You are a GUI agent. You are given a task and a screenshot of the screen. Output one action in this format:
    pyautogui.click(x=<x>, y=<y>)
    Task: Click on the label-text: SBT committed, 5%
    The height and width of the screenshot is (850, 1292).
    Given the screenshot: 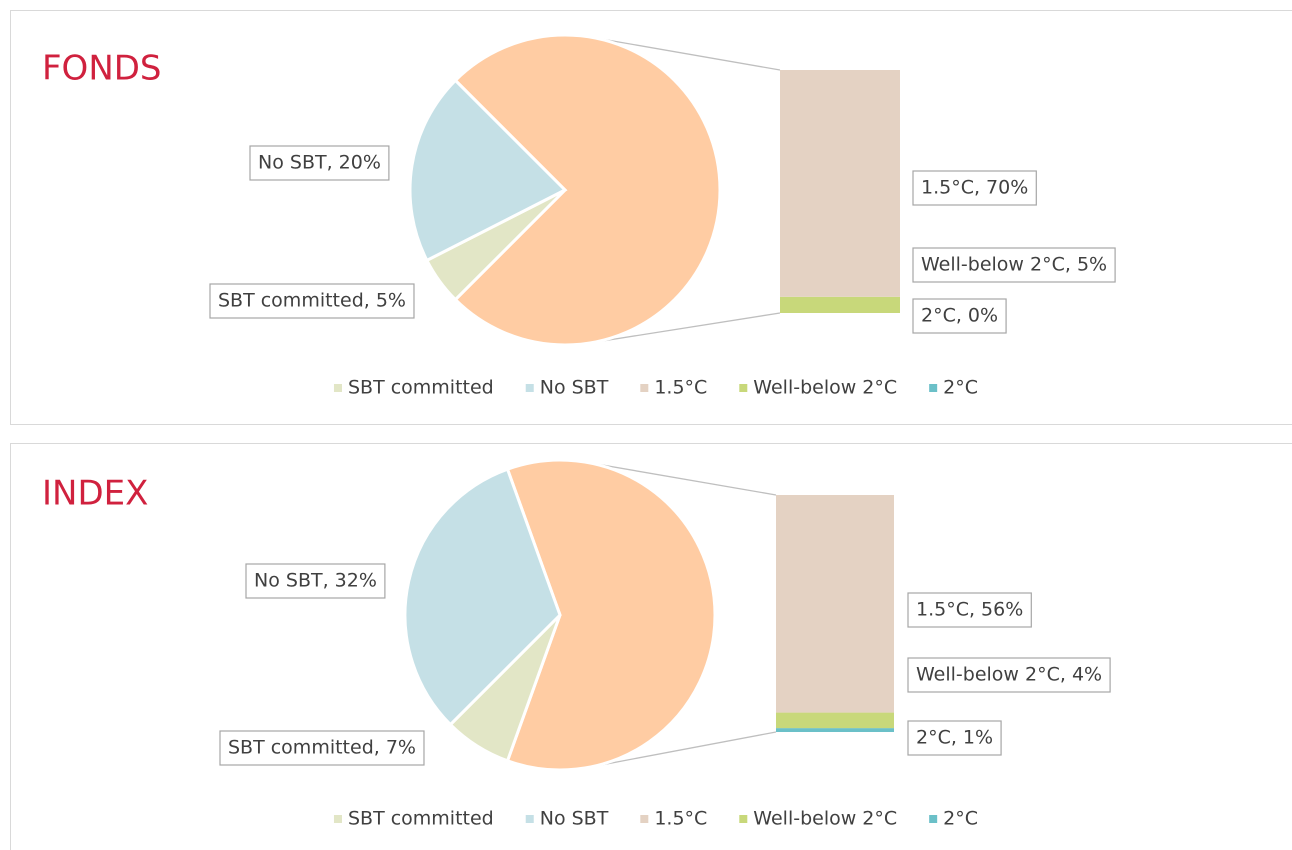 What is the action you would take?
    pyautogui.click(x=312, y=301)
    